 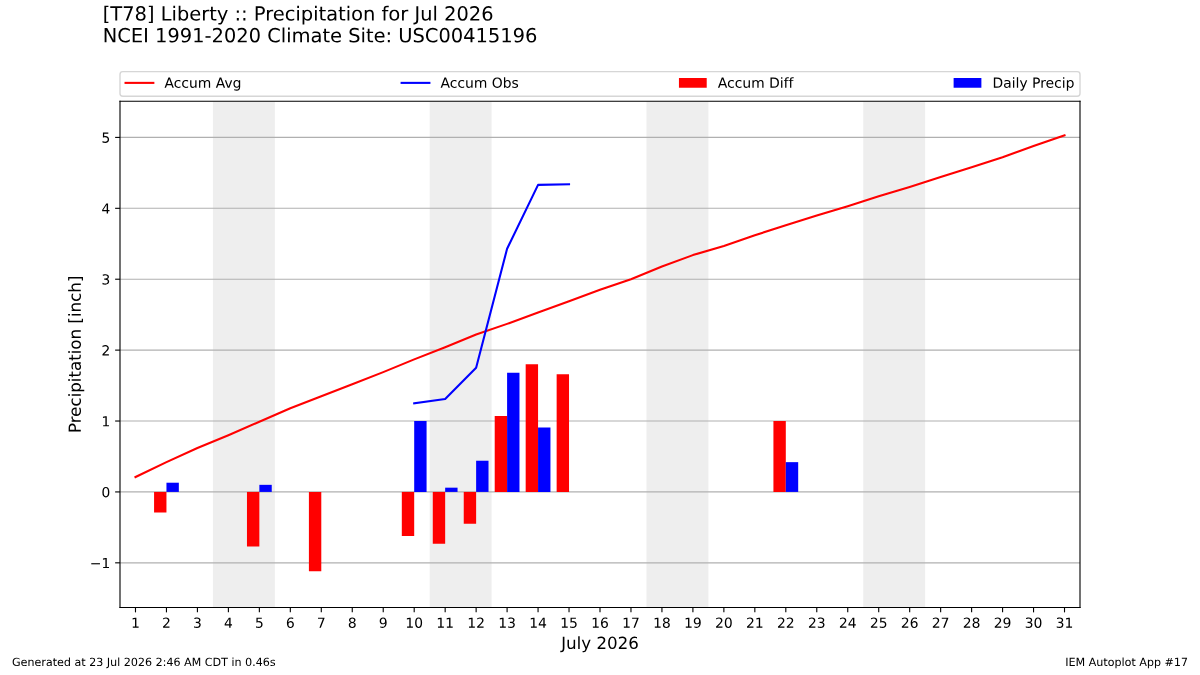 What do you see at coordinates (1127, 663) in the screenshot?
I see `text: IEM Autoplot App #17` at bounding box center [1127, 663].